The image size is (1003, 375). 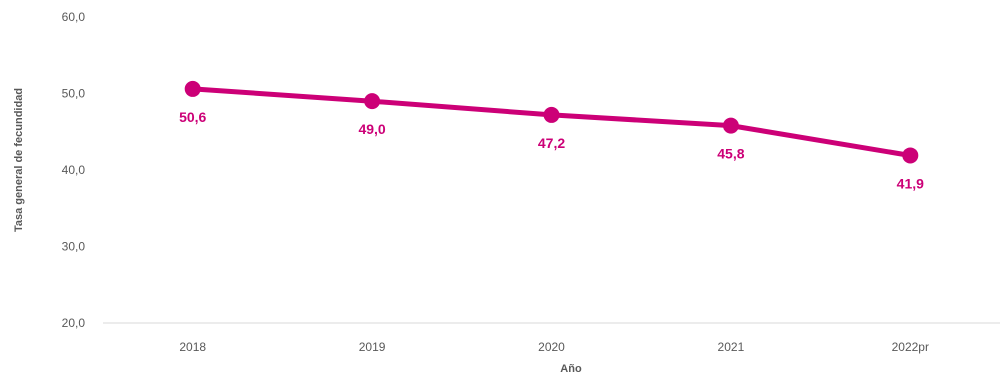 What do you see at coordinates (74, 94) in the screenshot?
I see `y-tick-label: 50,0` at bounding box center [74, 94].